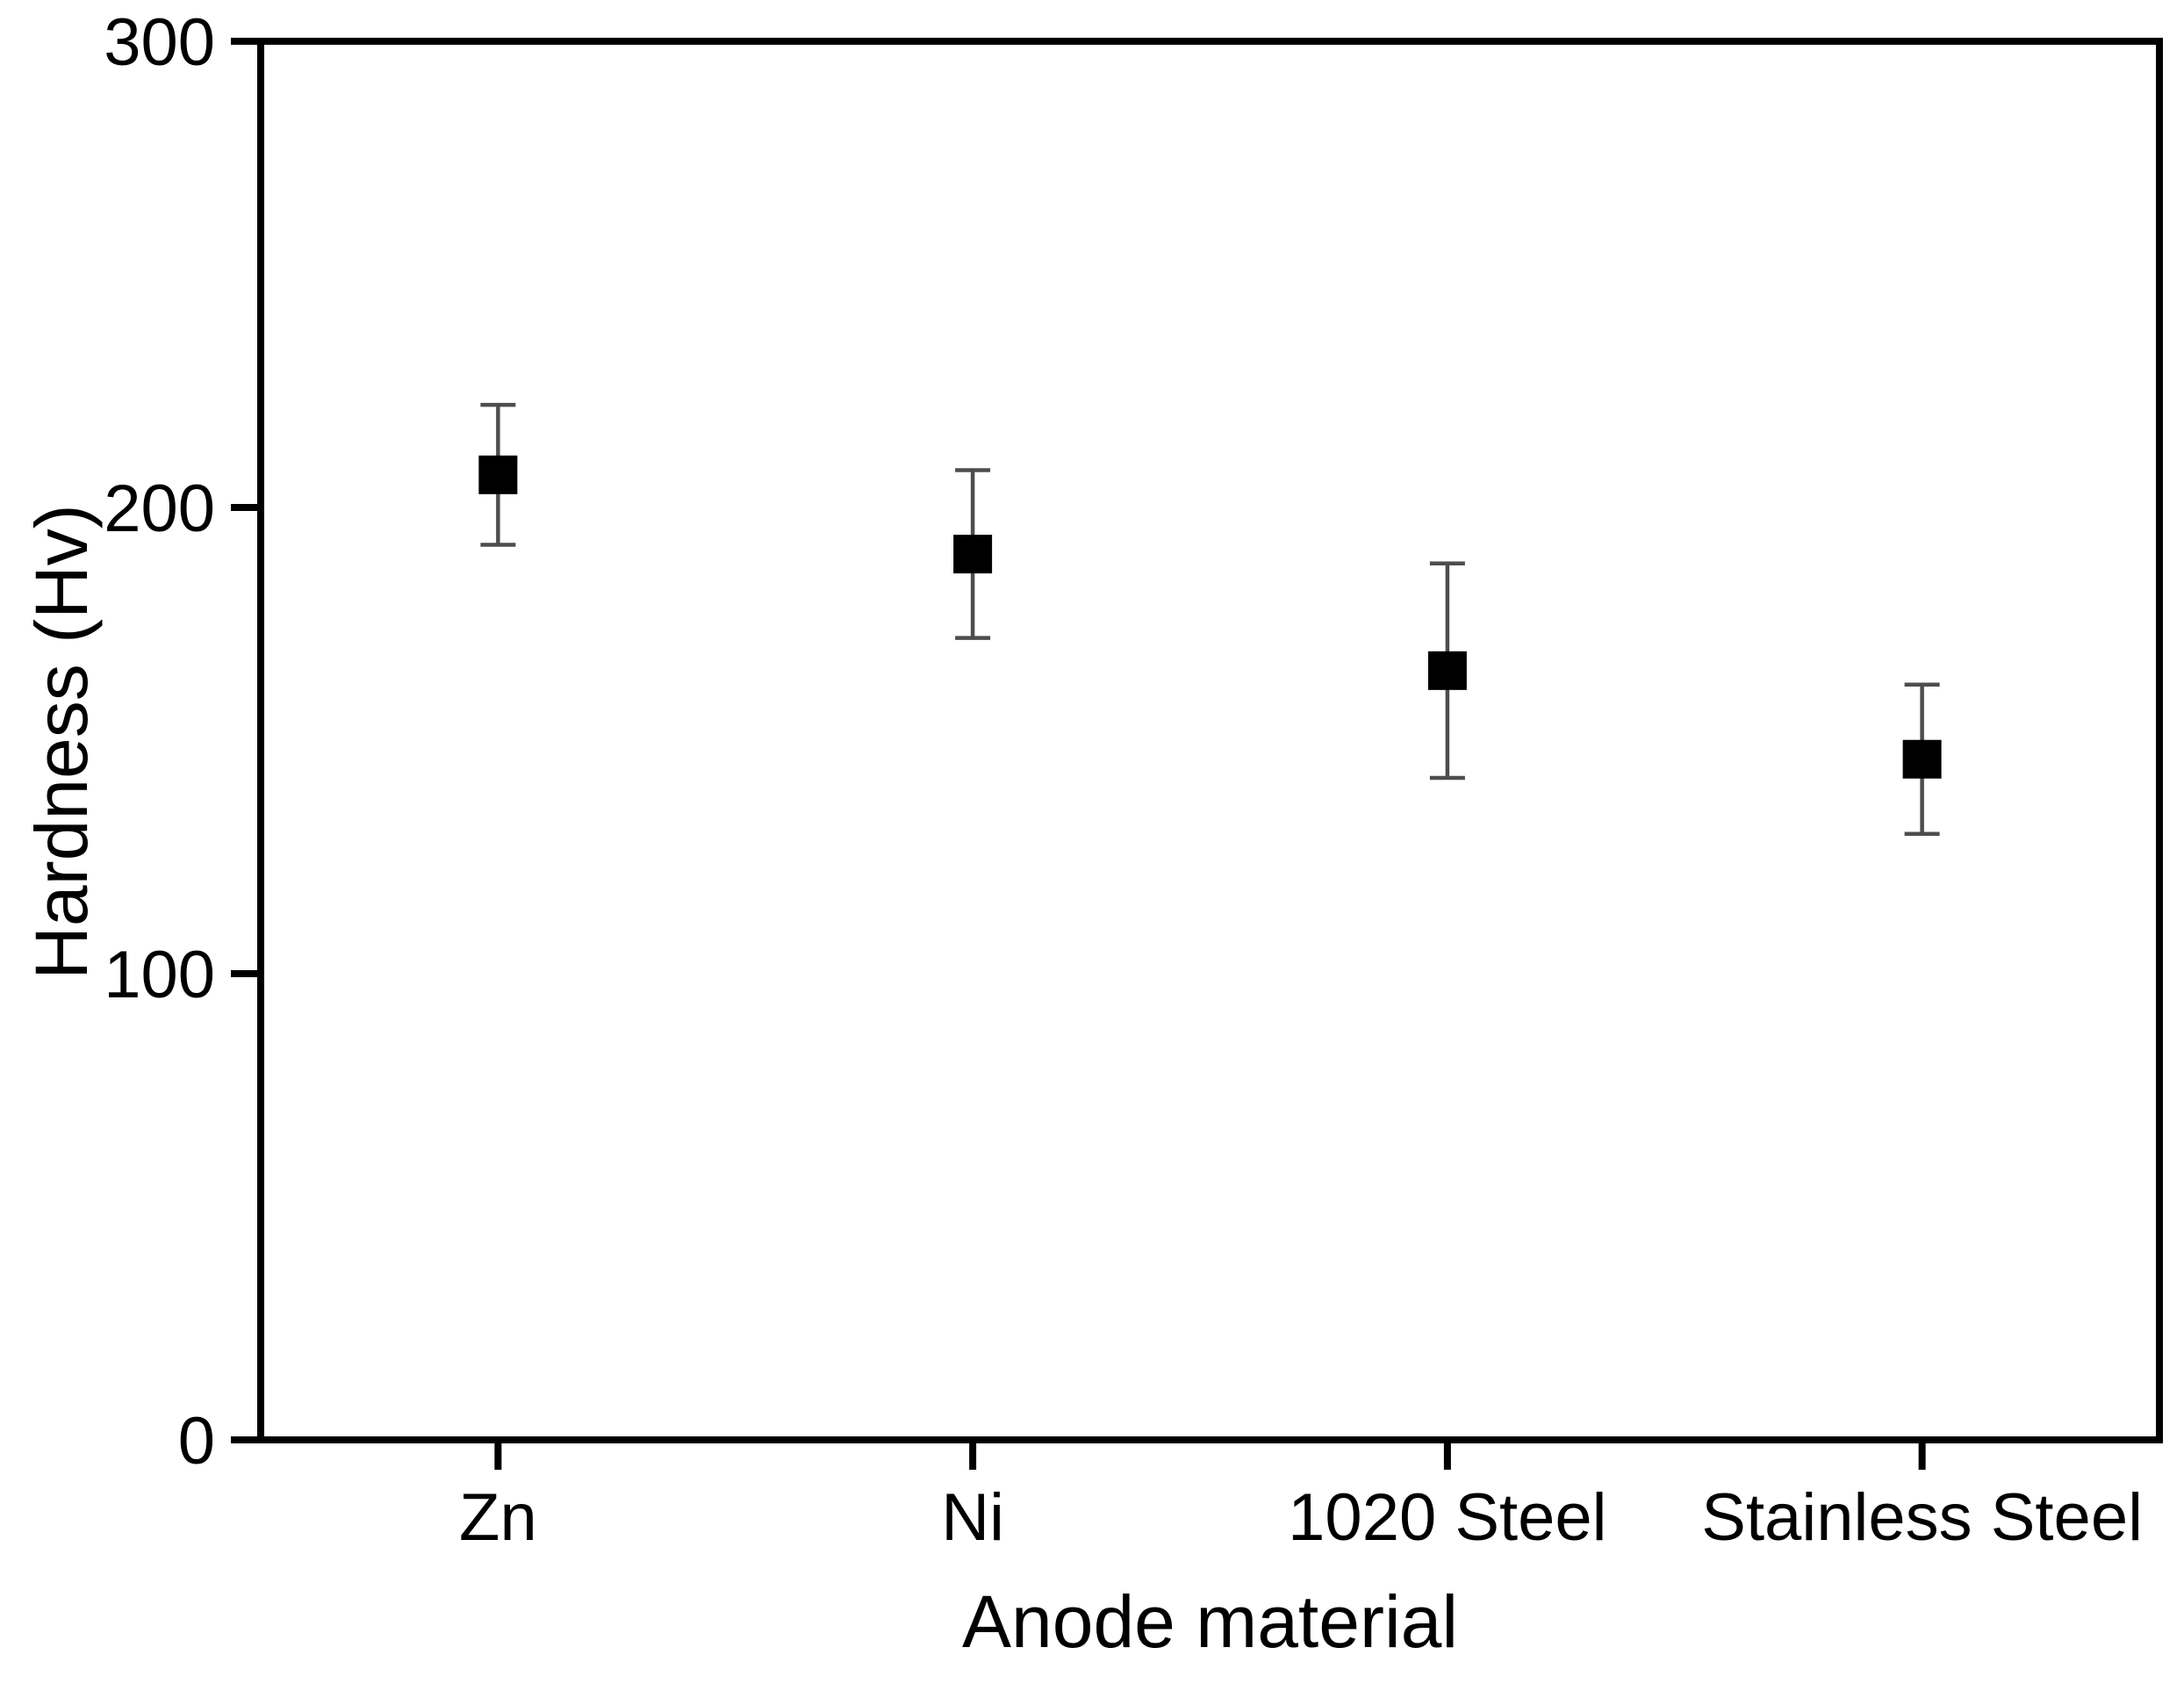 The height and width of the screenshot is (1698, 2184). I want to click on x-tick-label: 1020 Steel, so click(1447, 1517).